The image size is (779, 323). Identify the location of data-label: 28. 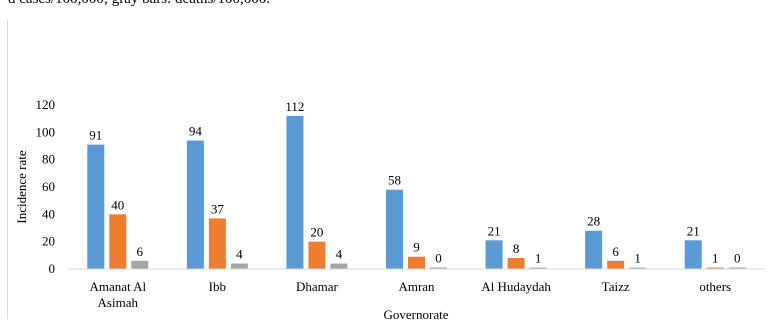
(593, 221).